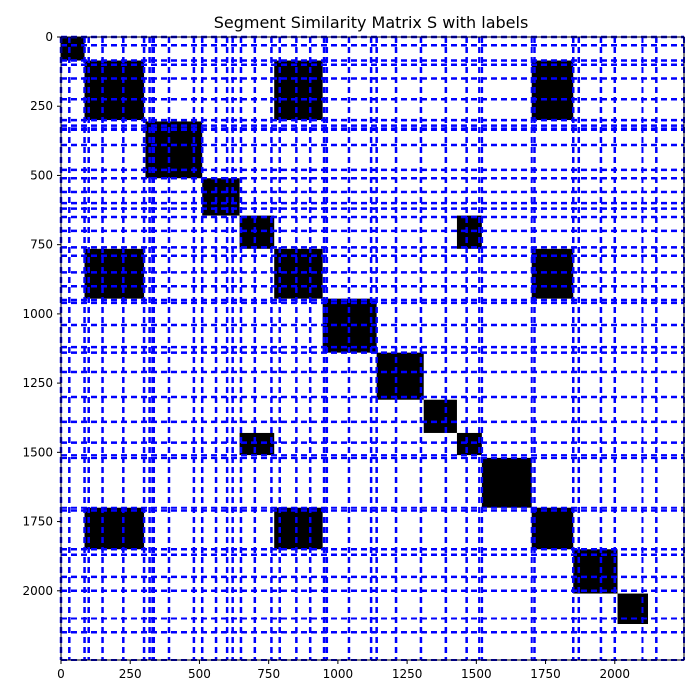 This screenshot has height=700, width=700. I want to click on x-tick-label: 750, so click(268, 674).